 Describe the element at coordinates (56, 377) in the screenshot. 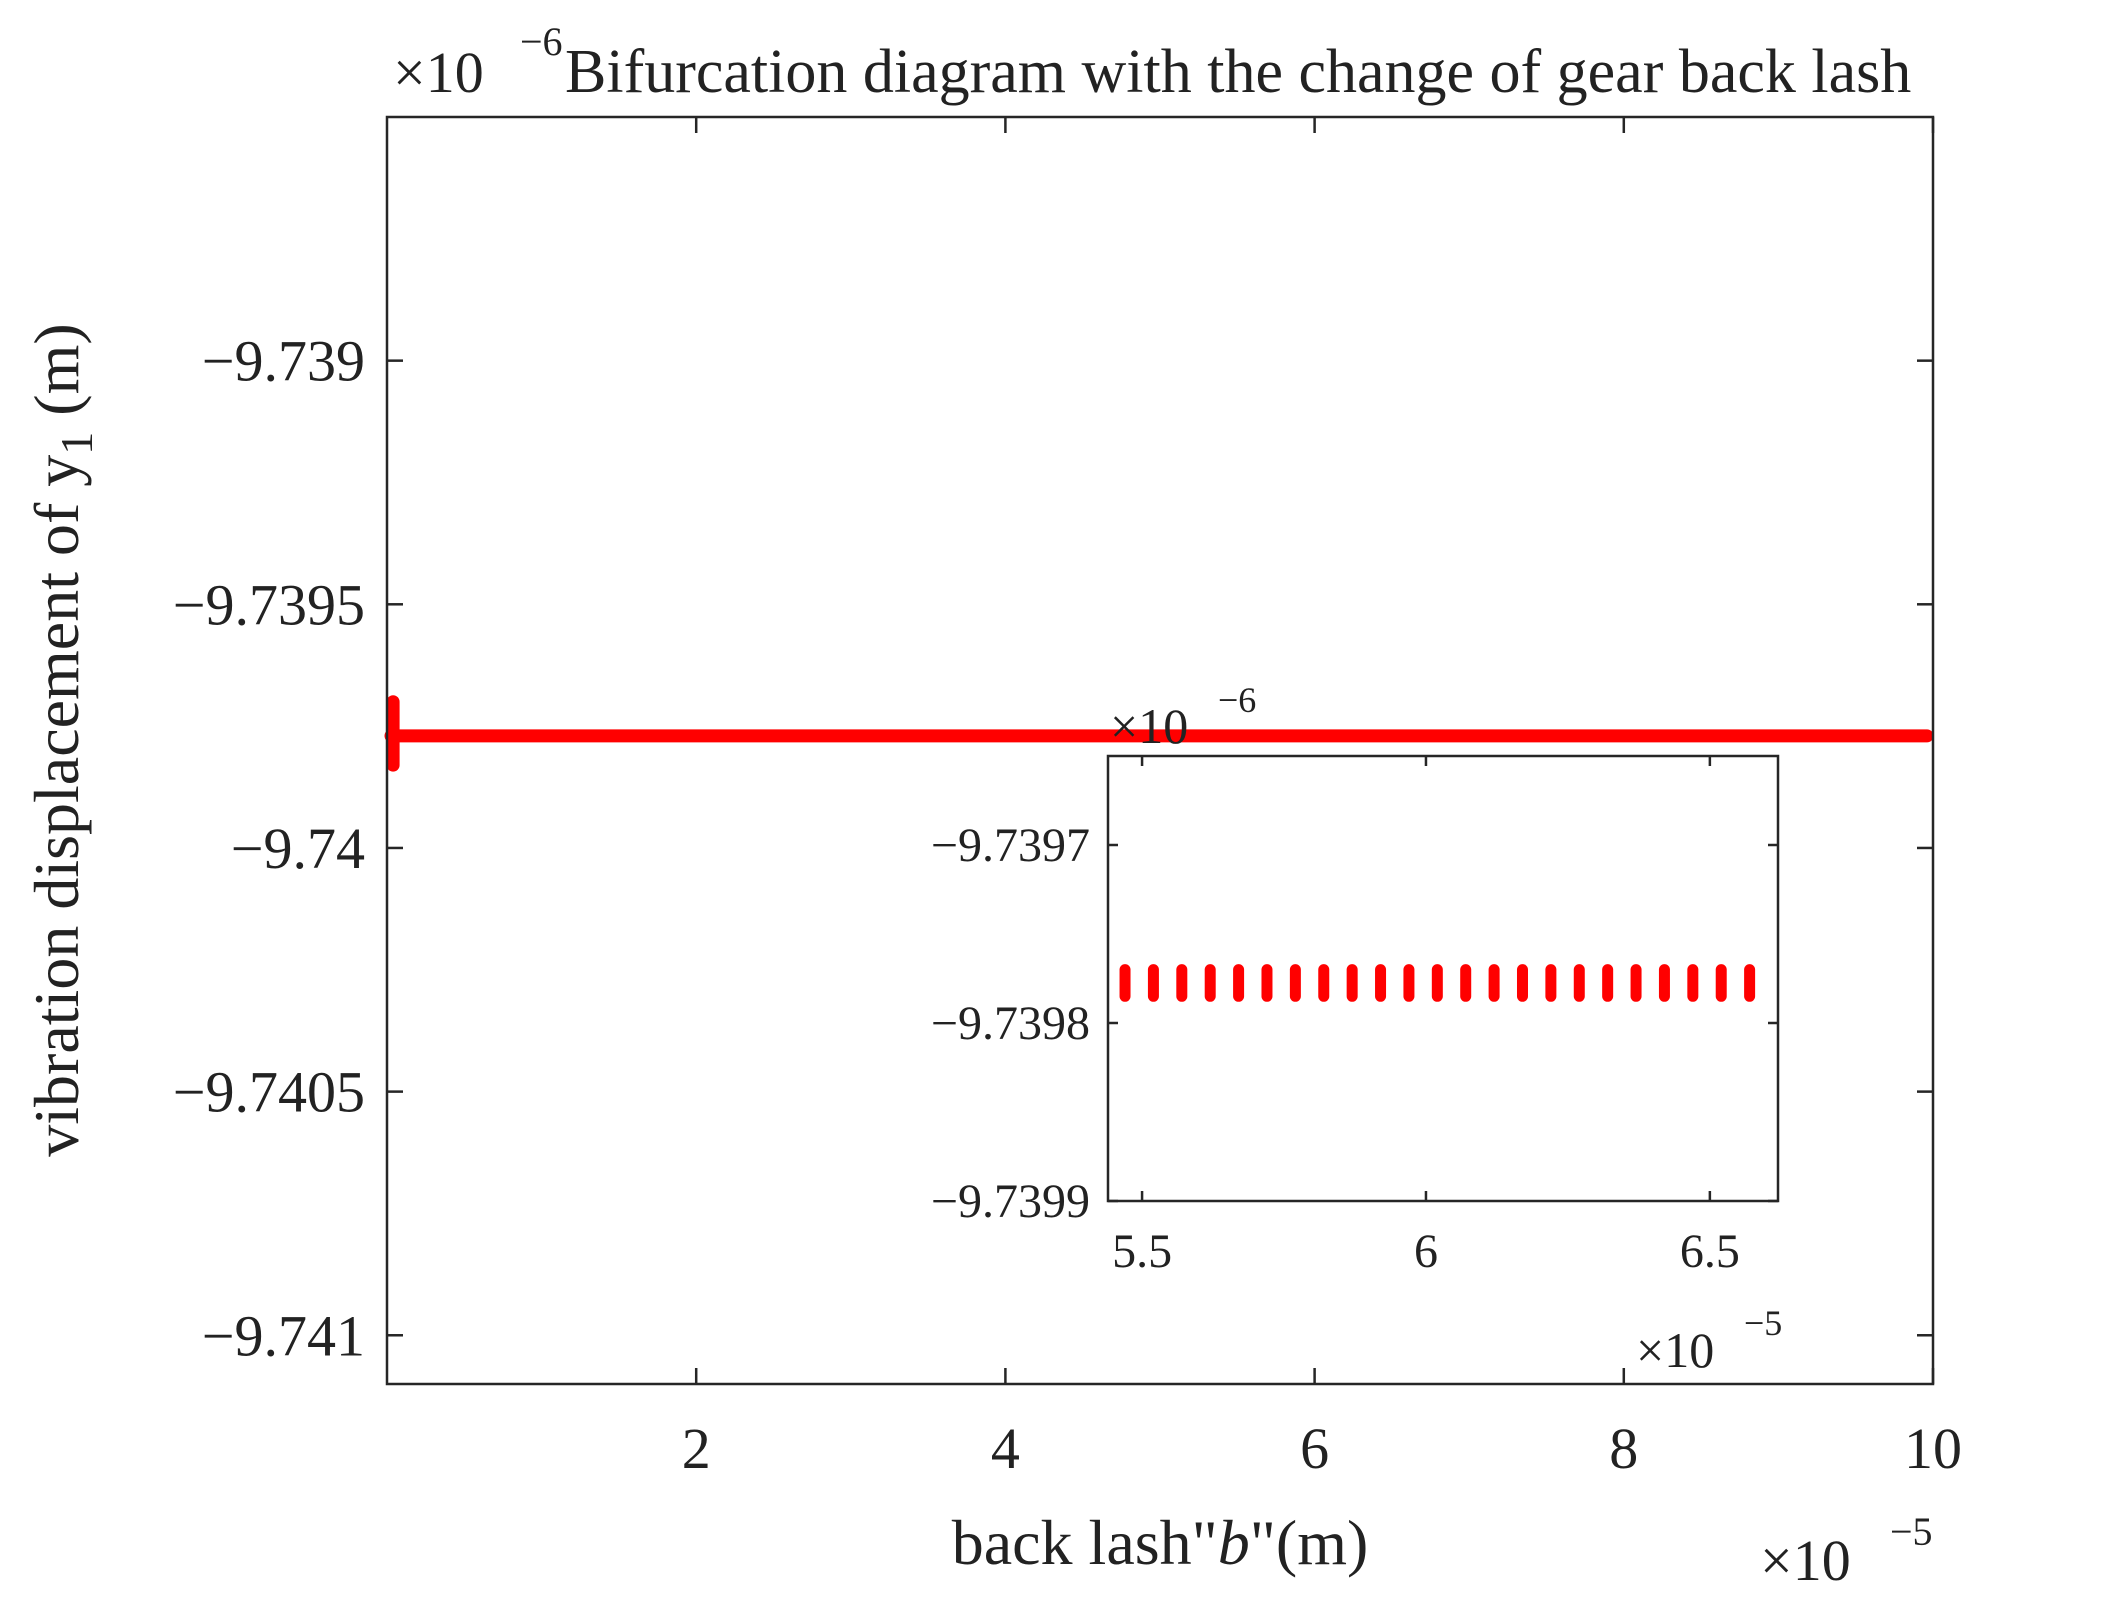

I see `y-axis-label-unit: (m)` at that location.